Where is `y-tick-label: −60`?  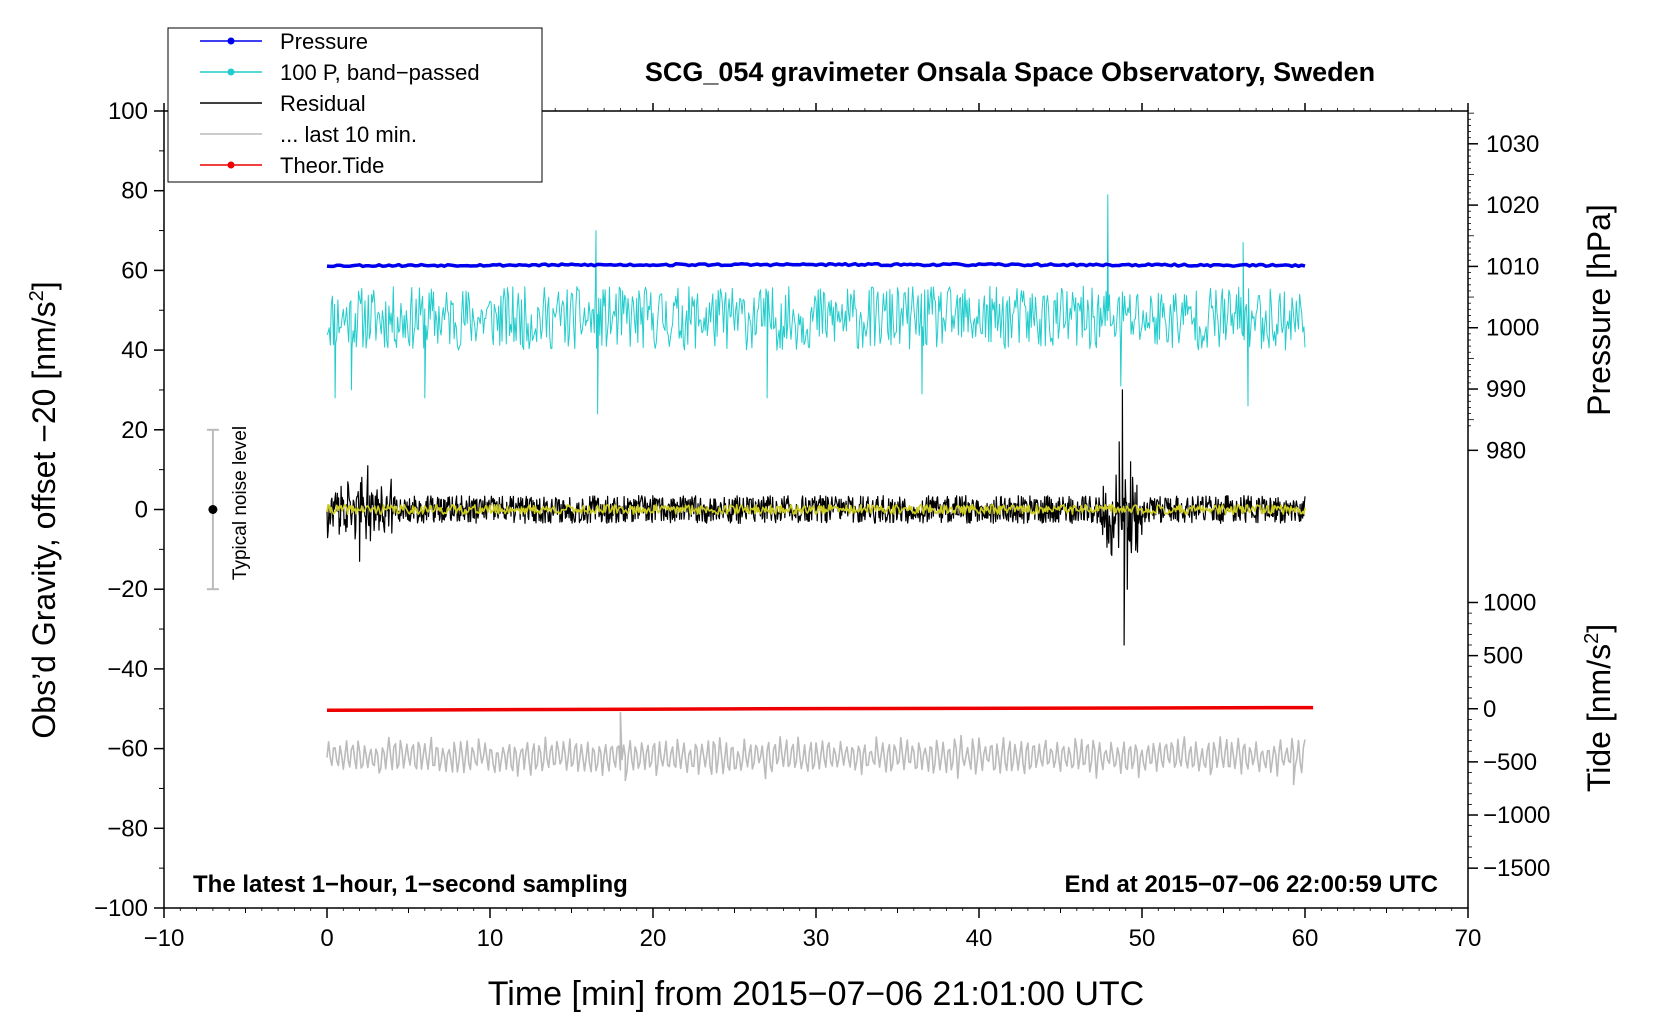 y-tick-label: −60 is located at coordinates (127, 749).